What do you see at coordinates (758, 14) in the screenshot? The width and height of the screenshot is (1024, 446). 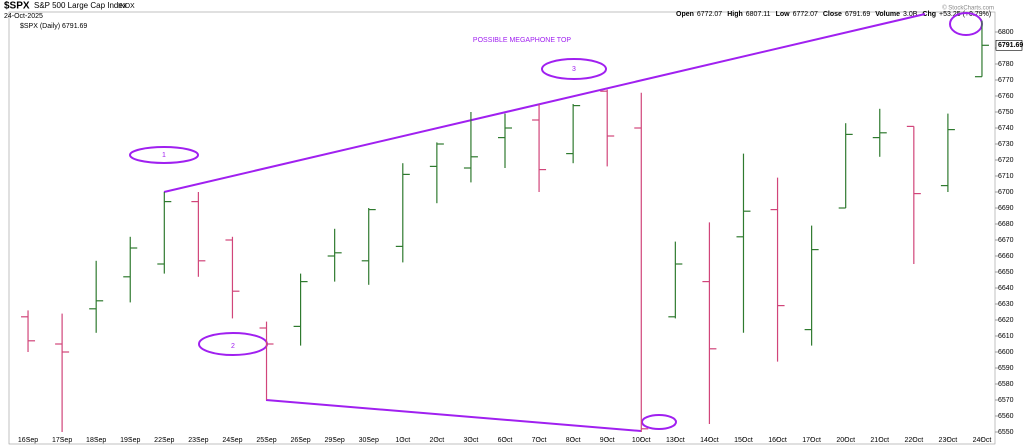 I see `stat-value: 6807.11` at bounding box center [758, 14].